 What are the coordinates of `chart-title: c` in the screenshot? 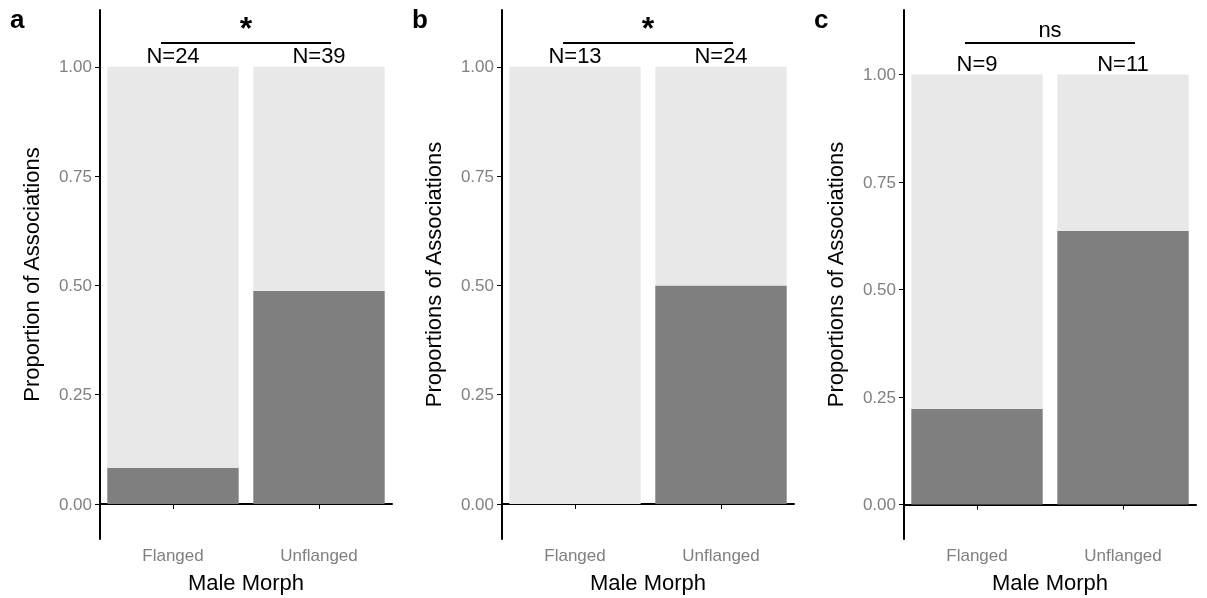 It's located at (821, 19).